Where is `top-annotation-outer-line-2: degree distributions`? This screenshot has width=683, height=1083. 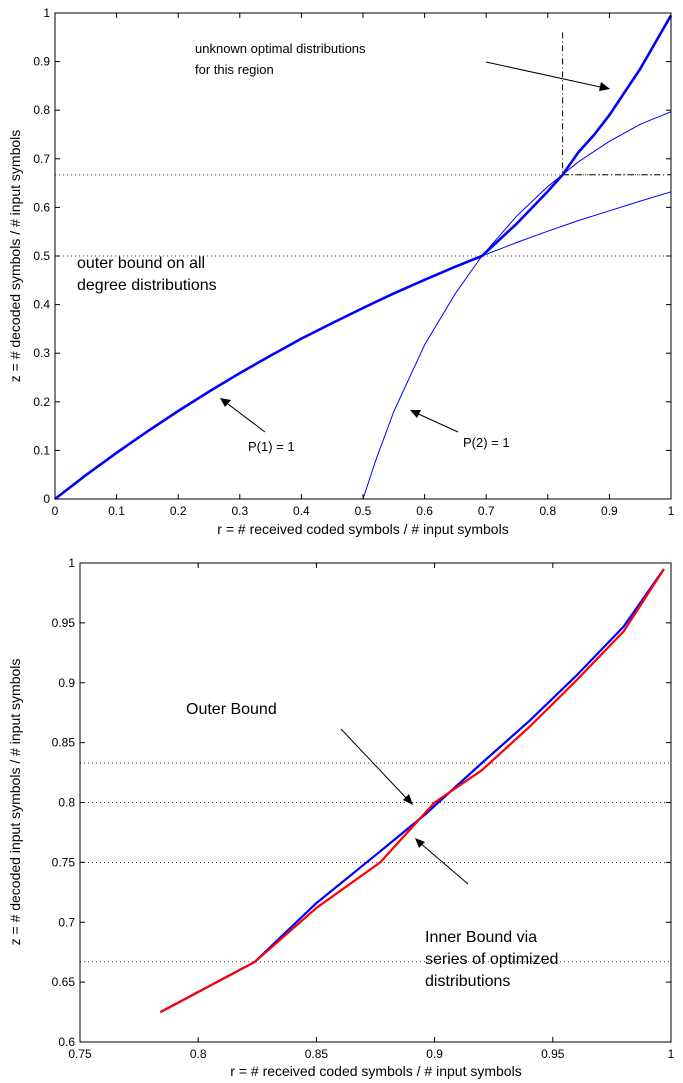
top-annotation-outer-line-2: degree distributions is located at coordinates (147, 285).